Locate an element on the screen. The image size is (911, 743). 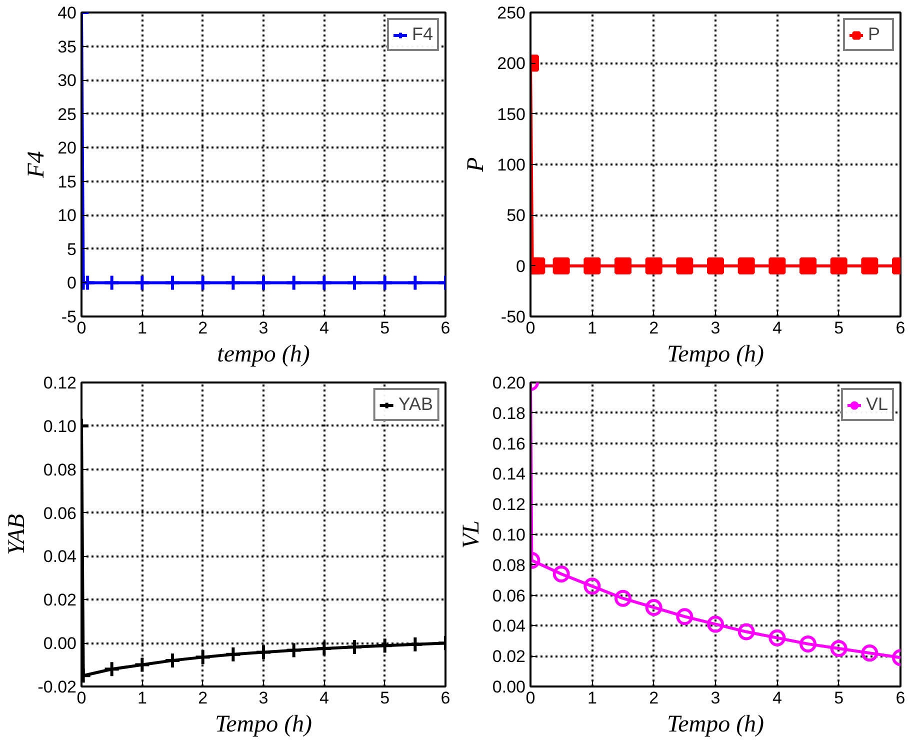
y-tick-label: 200 is located at coordinates (511, 64).